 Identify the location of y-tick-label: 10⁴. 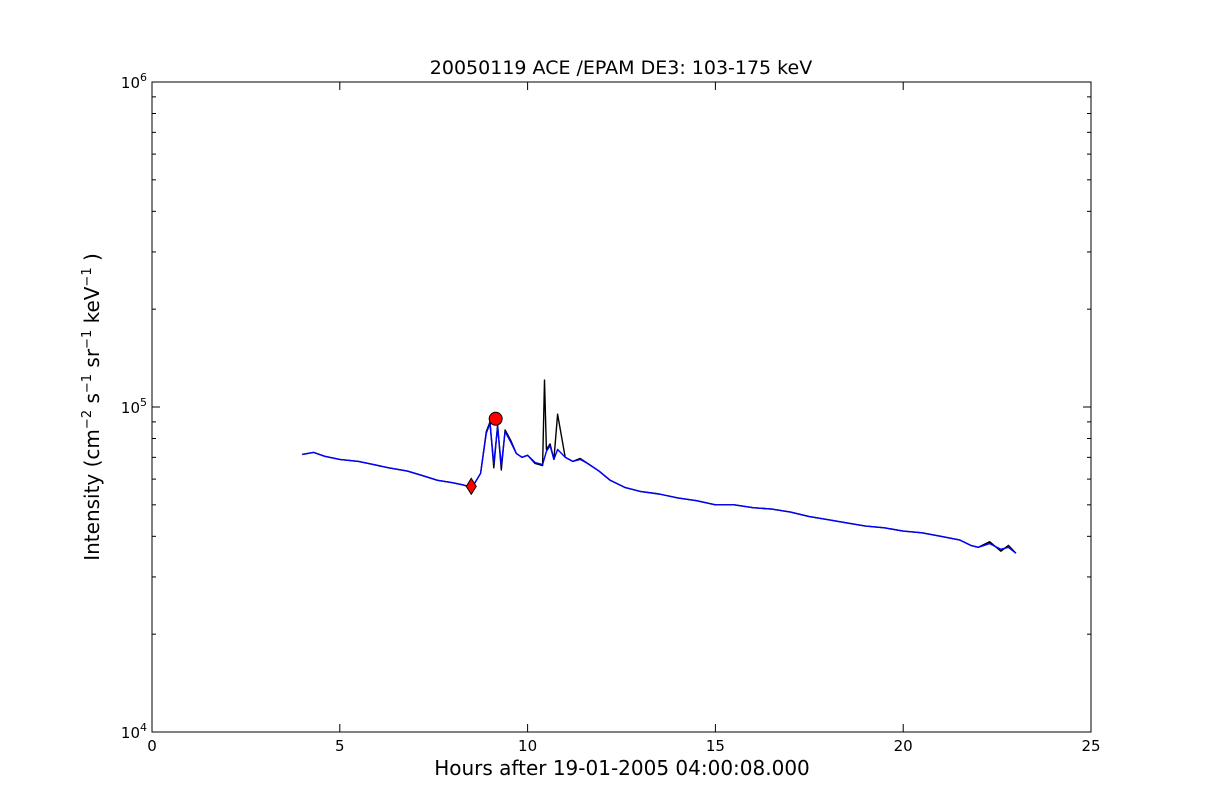
(134, 731).